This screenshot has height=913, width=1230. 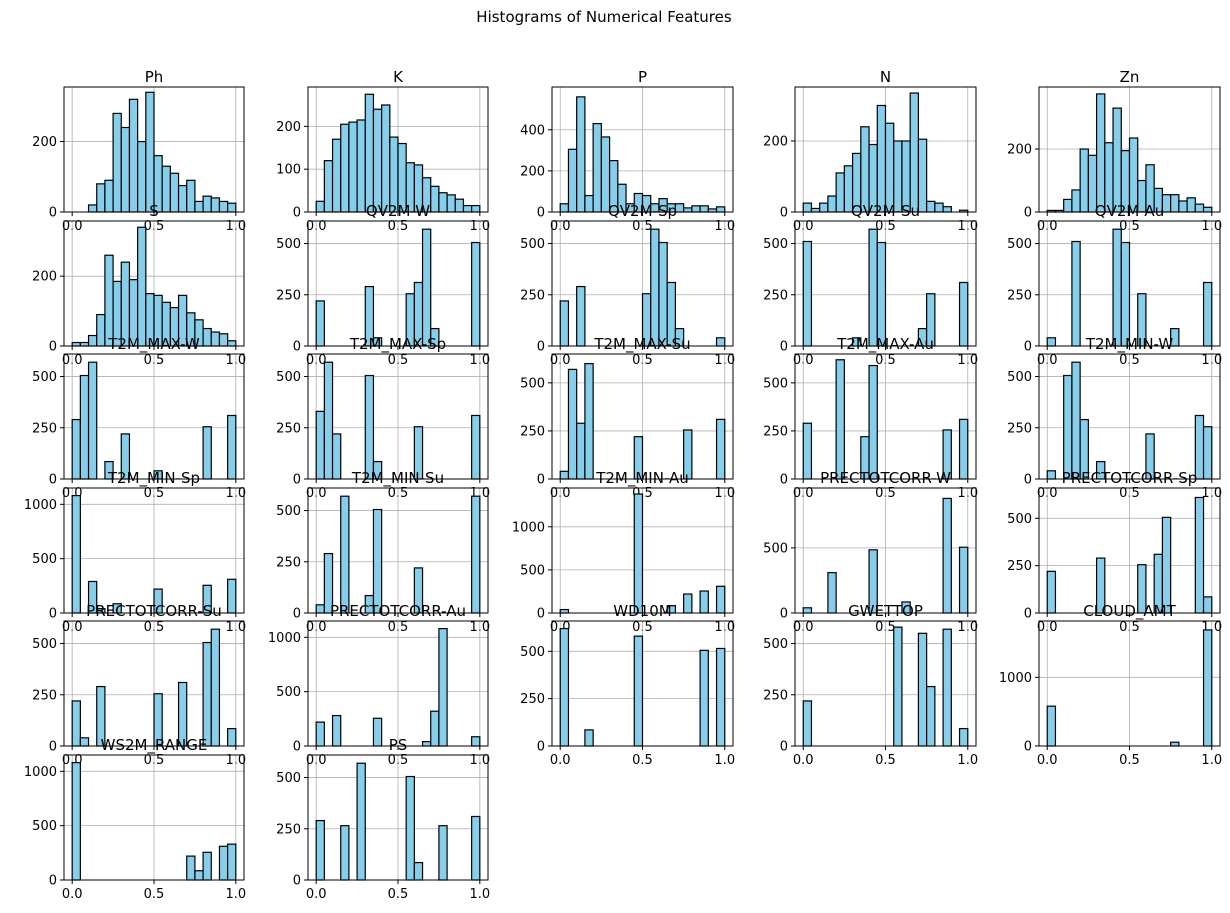 What do you see at coordinates (397, 478) in the screenshot?
I see `panel-title: T2M_MIN-Su` at bounding box center [397, 478].